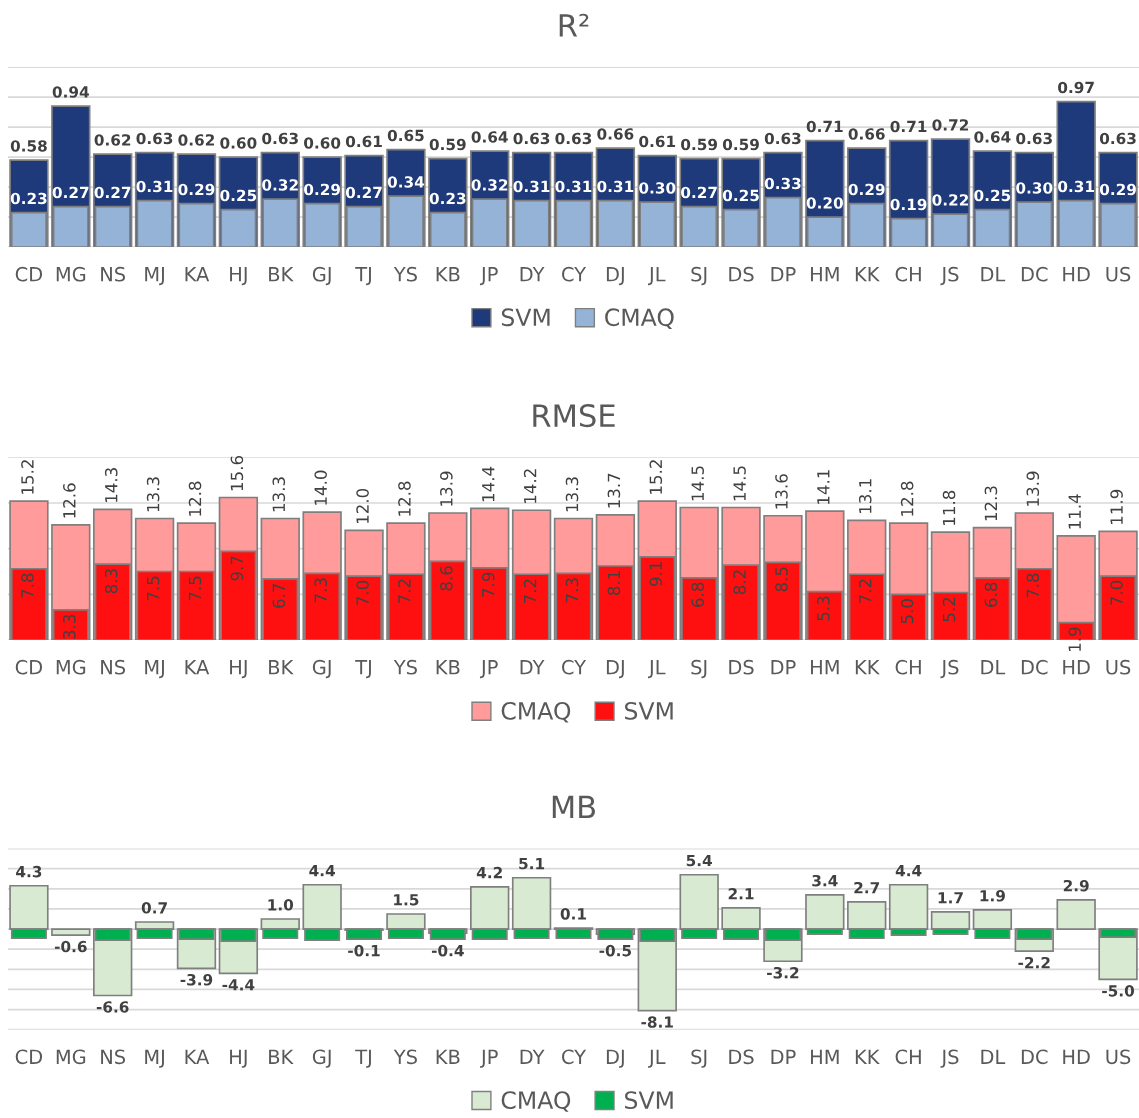 Image resolution: width=1139 pixels, height=1118 pixels. What do you see at coordinates (28, 198) in the screenshot?
I see `data-label: 0.23` at bounding box center [28, 198].